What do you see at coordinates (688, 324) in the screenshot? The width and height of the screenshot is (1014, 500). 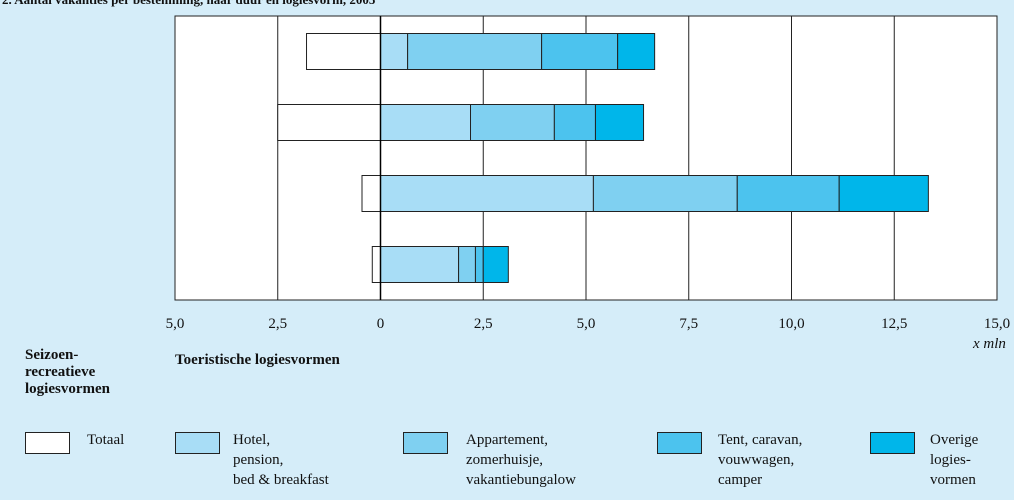 I see `x-tick-label: 7,5` at bounding box center [688, 324].